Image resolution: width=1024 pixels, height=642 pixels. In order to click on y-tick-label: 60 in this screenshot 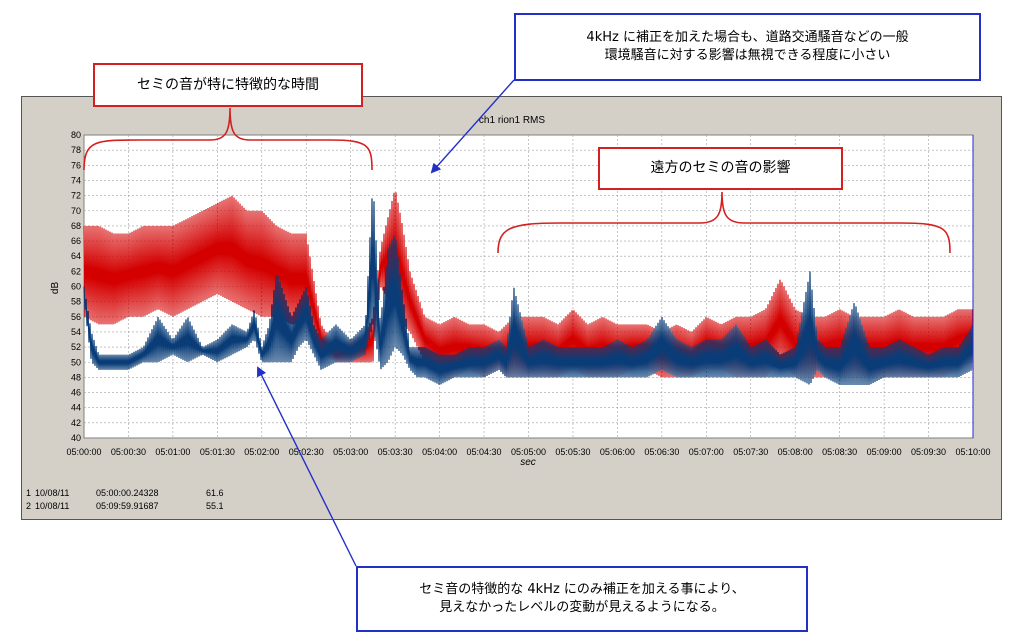, I will do `click(76, 287)`.